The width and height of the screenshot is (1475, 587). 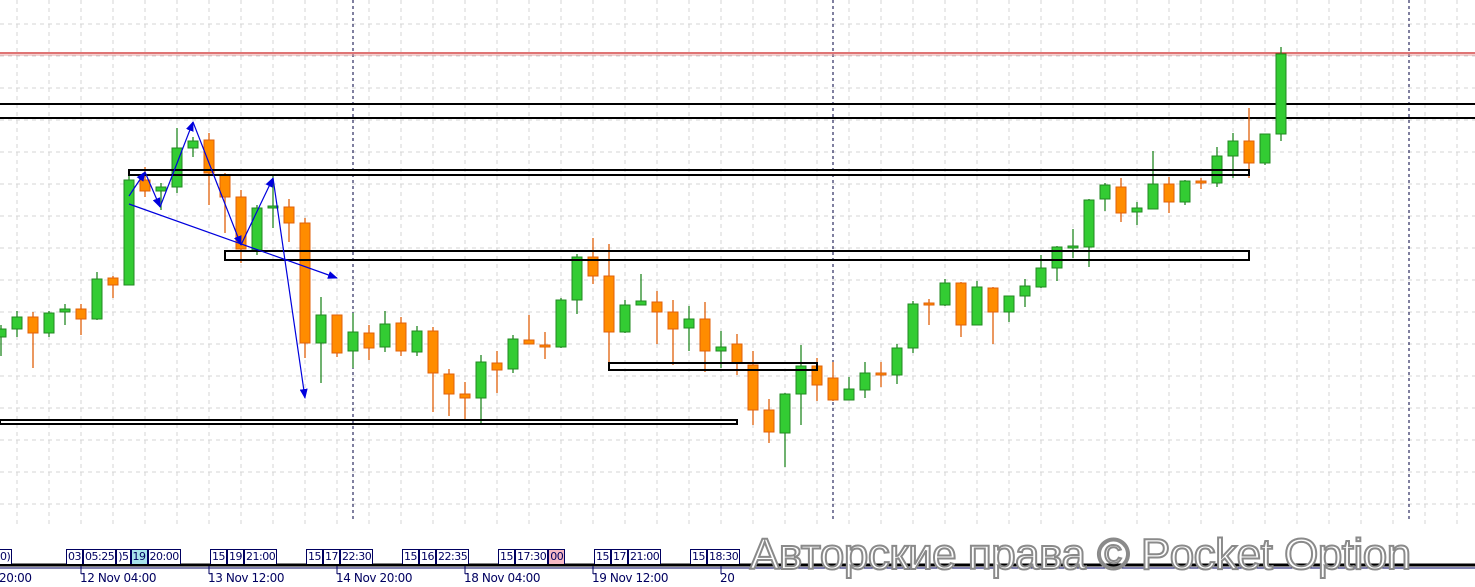 I want to click on marker-tag: 0), so click(x=6, y=556).